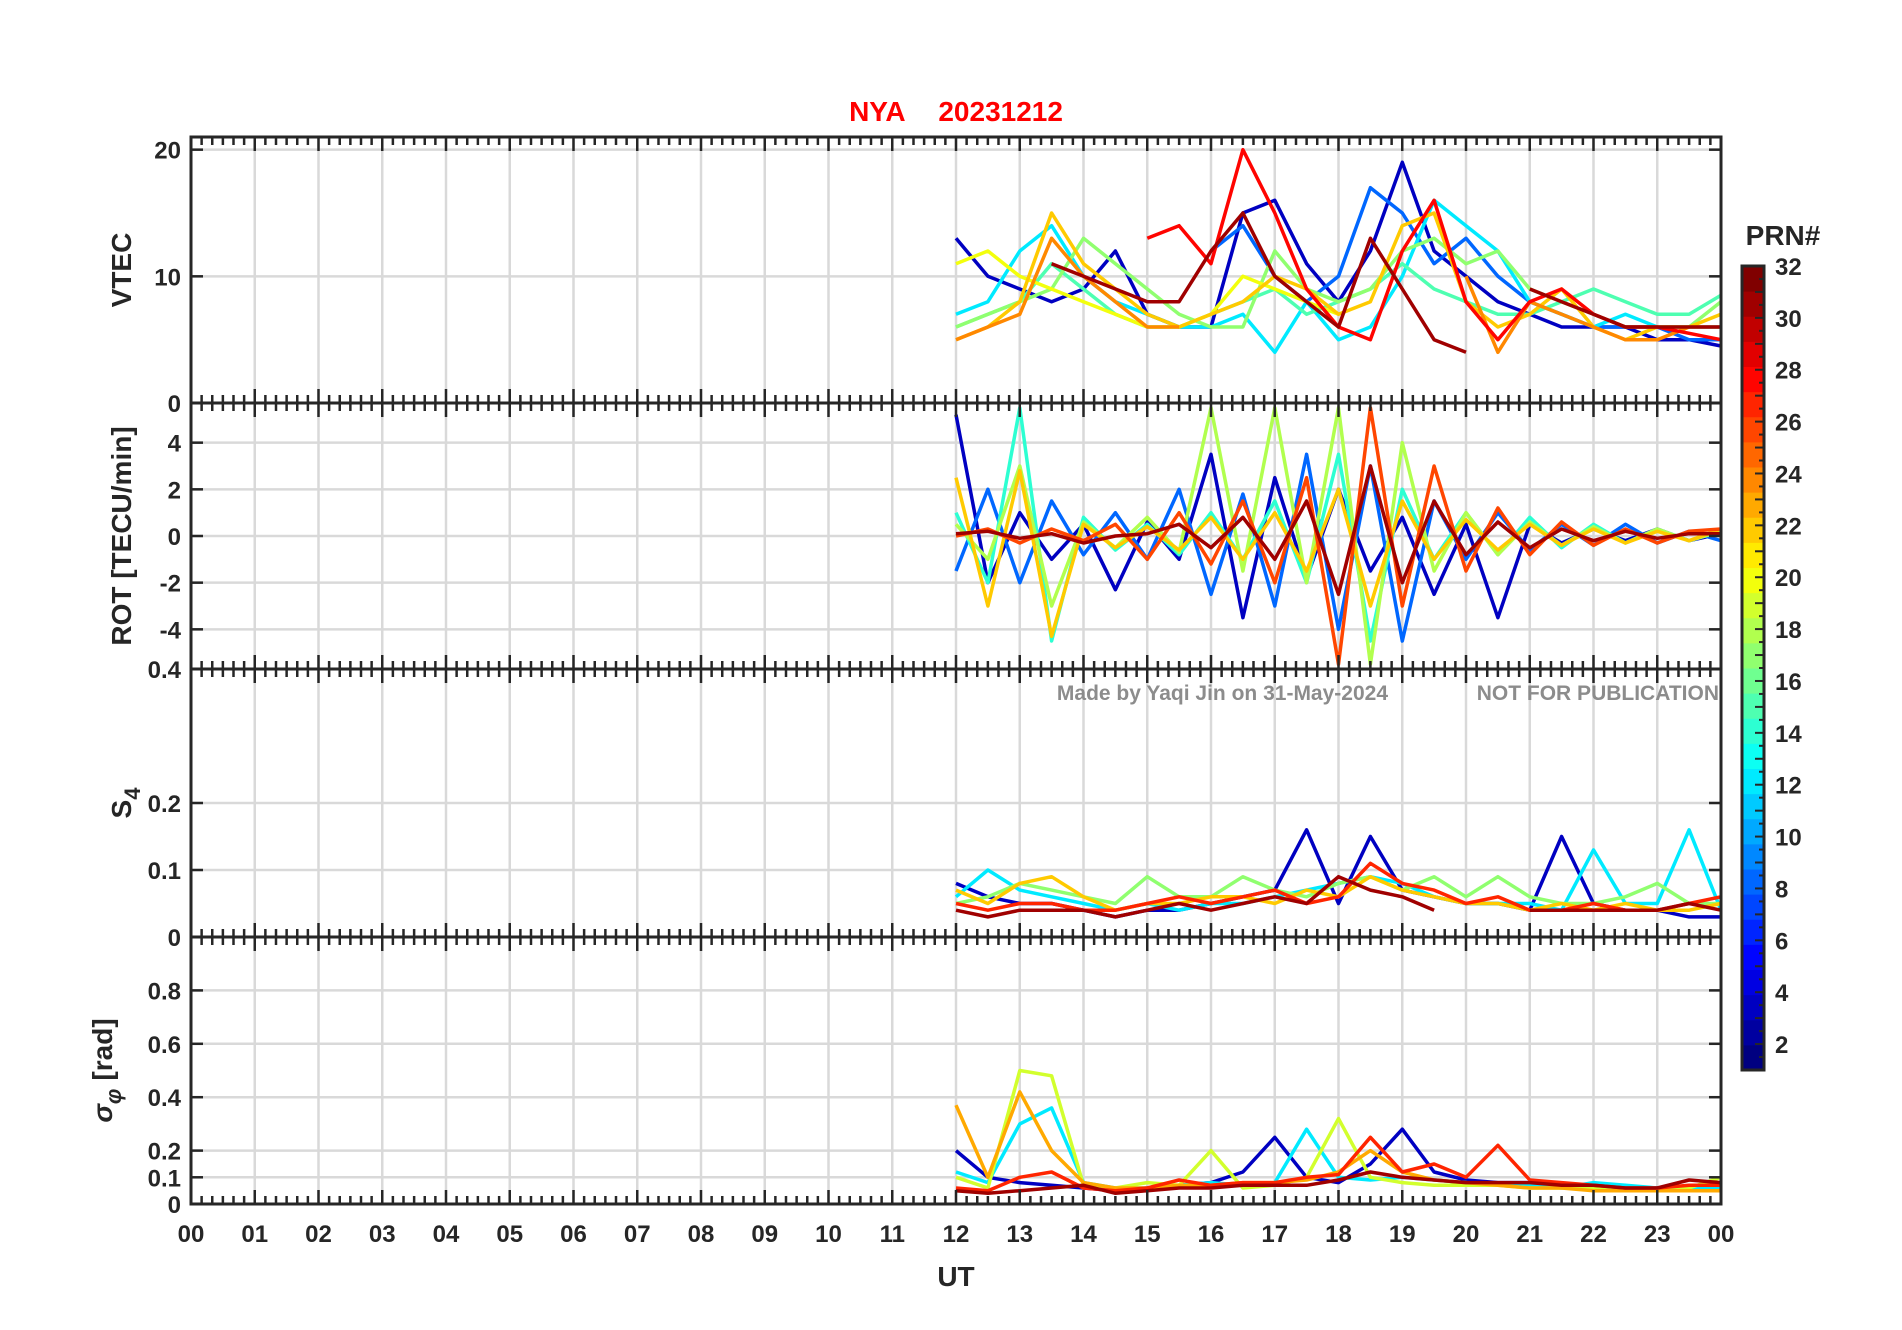  What do you see at coordinates (509, 1234) in the screenshot?
I see `x-tick-label: 05` at bounding box center [509, 1234].